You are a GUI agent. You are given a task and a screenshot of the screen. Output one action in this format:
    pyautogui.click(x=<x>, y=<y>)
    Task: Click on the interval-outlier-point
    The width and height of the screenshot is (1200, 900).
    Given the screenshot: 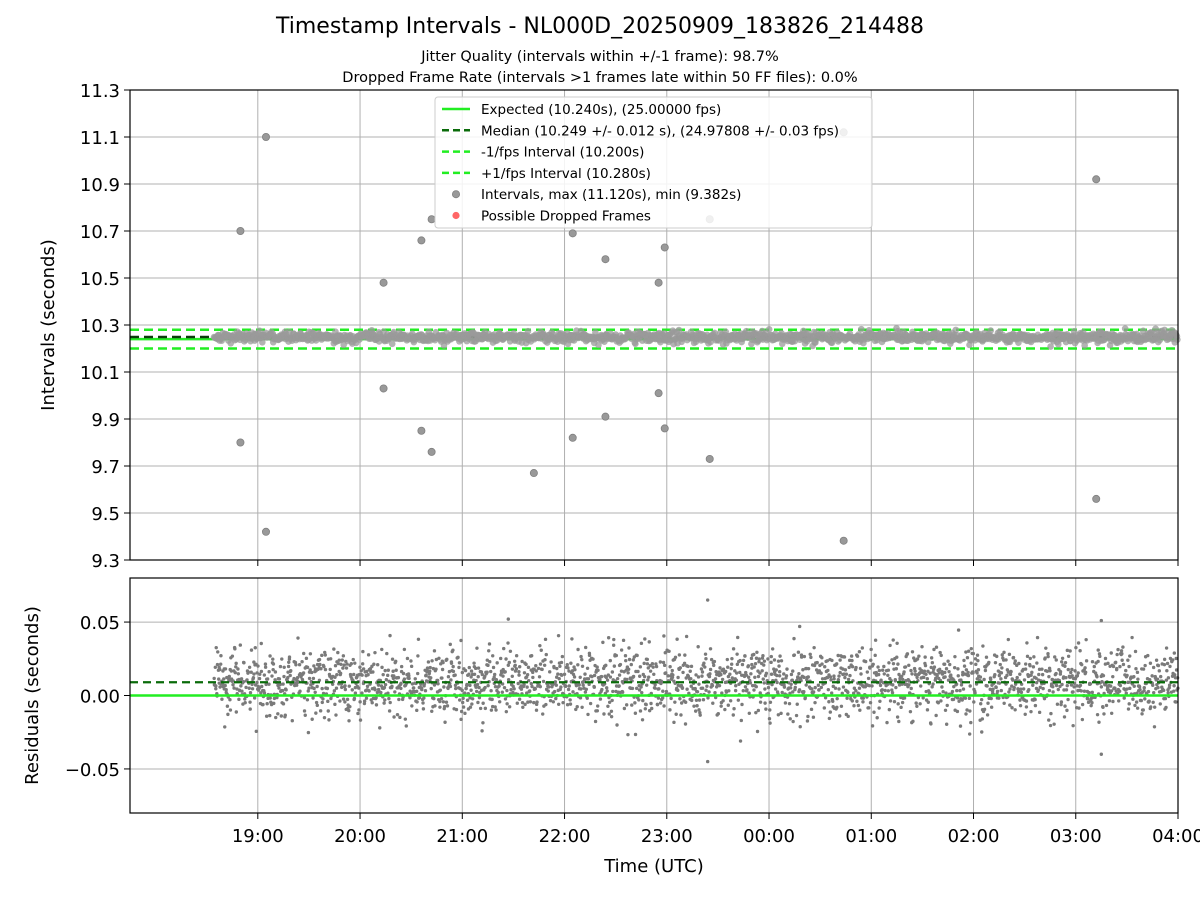 What is the action you would take?
    pyautogui.click(x=421, y=430)
    